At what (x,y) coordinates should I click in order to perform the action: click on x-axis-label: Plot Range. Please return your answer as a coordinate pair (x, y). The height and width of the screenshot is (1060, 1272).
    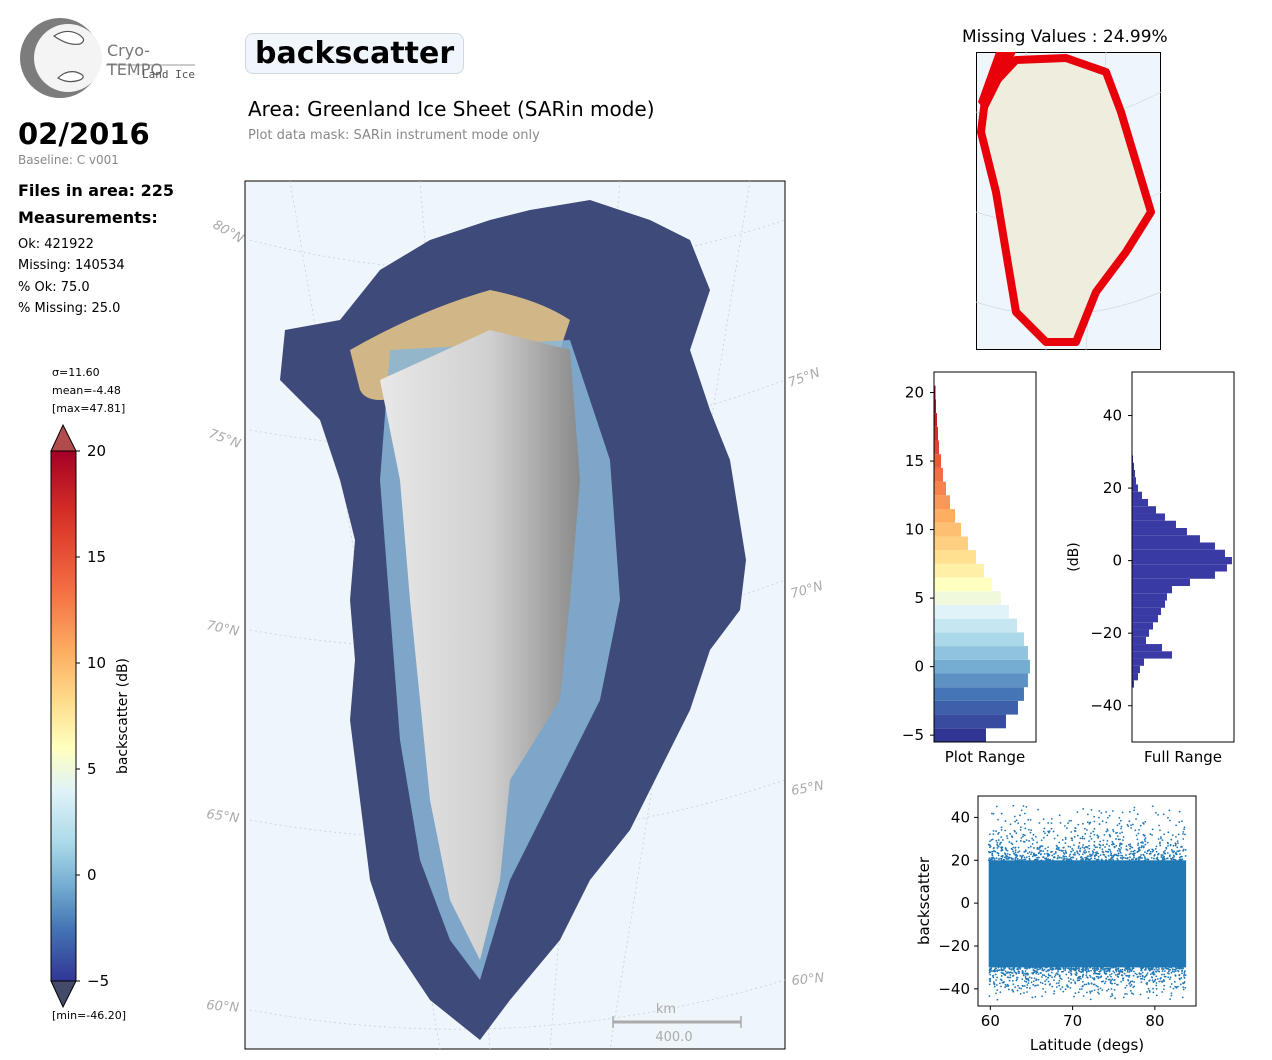
    Looking at the image, I should click on (985, 757).